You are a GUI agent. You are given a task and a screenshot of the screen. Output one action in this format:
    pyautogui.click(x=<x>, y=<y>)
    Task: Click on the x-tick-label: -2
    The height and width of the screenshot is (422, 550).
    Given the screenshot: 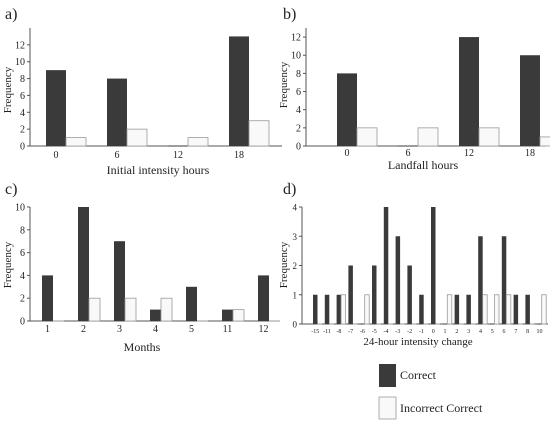 What is the action you would take?
    pyautogui.click(x=409, y=332)
    